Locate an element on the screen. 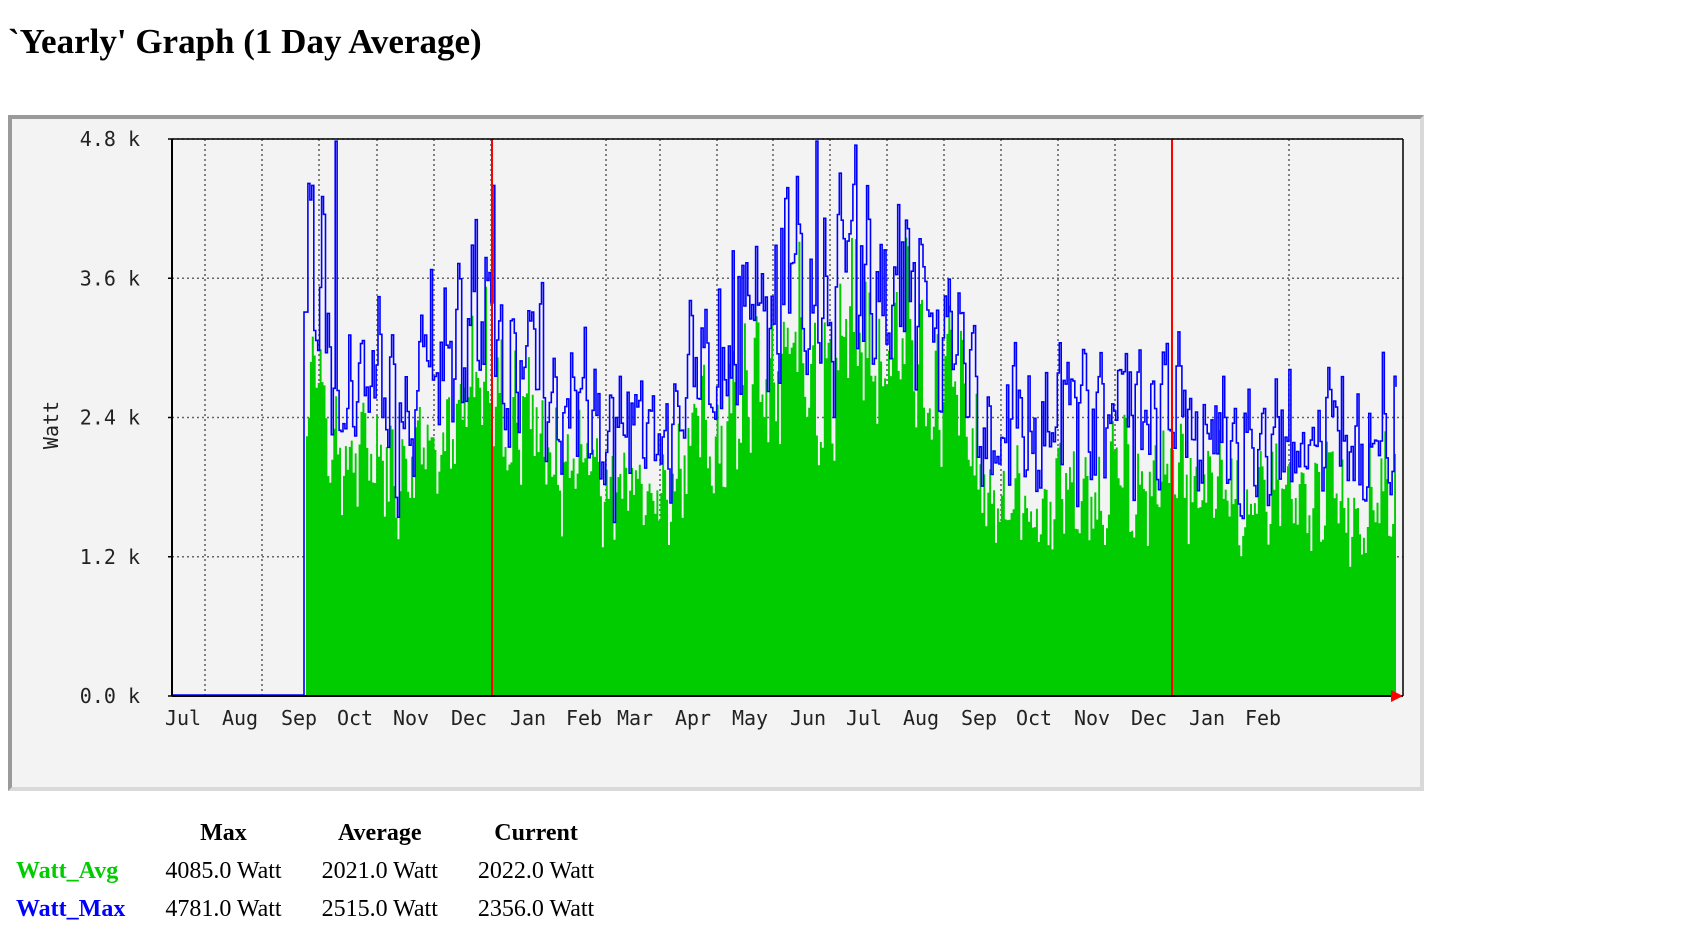 This screenshot has width=1684, height=934. legend-average-value: 2515.0 Watt is located at coordinates (379, 908).